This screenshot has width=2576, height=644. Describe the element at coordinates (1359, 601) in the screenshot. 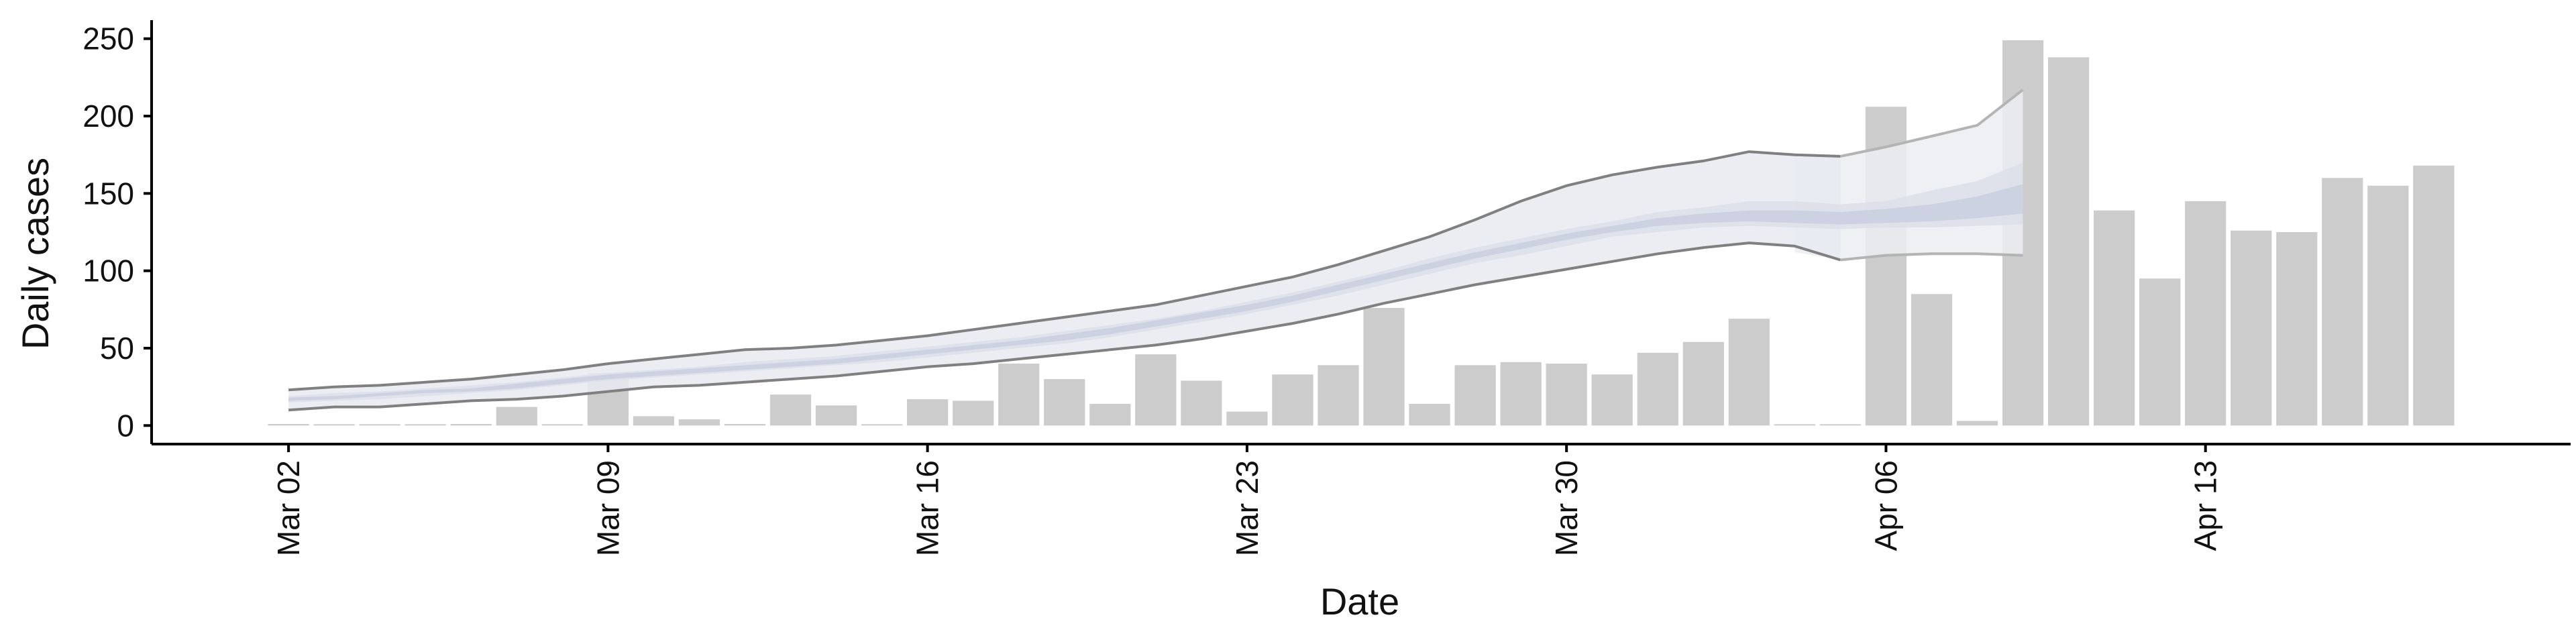

I see `x-axis-title: Date` at that location.